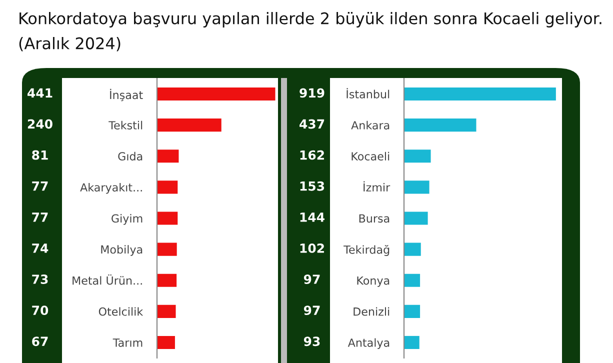 This screenshot has height=363, width=613. What do you see at coordinates (312, 155) in the screenshot?
I see `data-label: 162` at bounding box center [312, 155].